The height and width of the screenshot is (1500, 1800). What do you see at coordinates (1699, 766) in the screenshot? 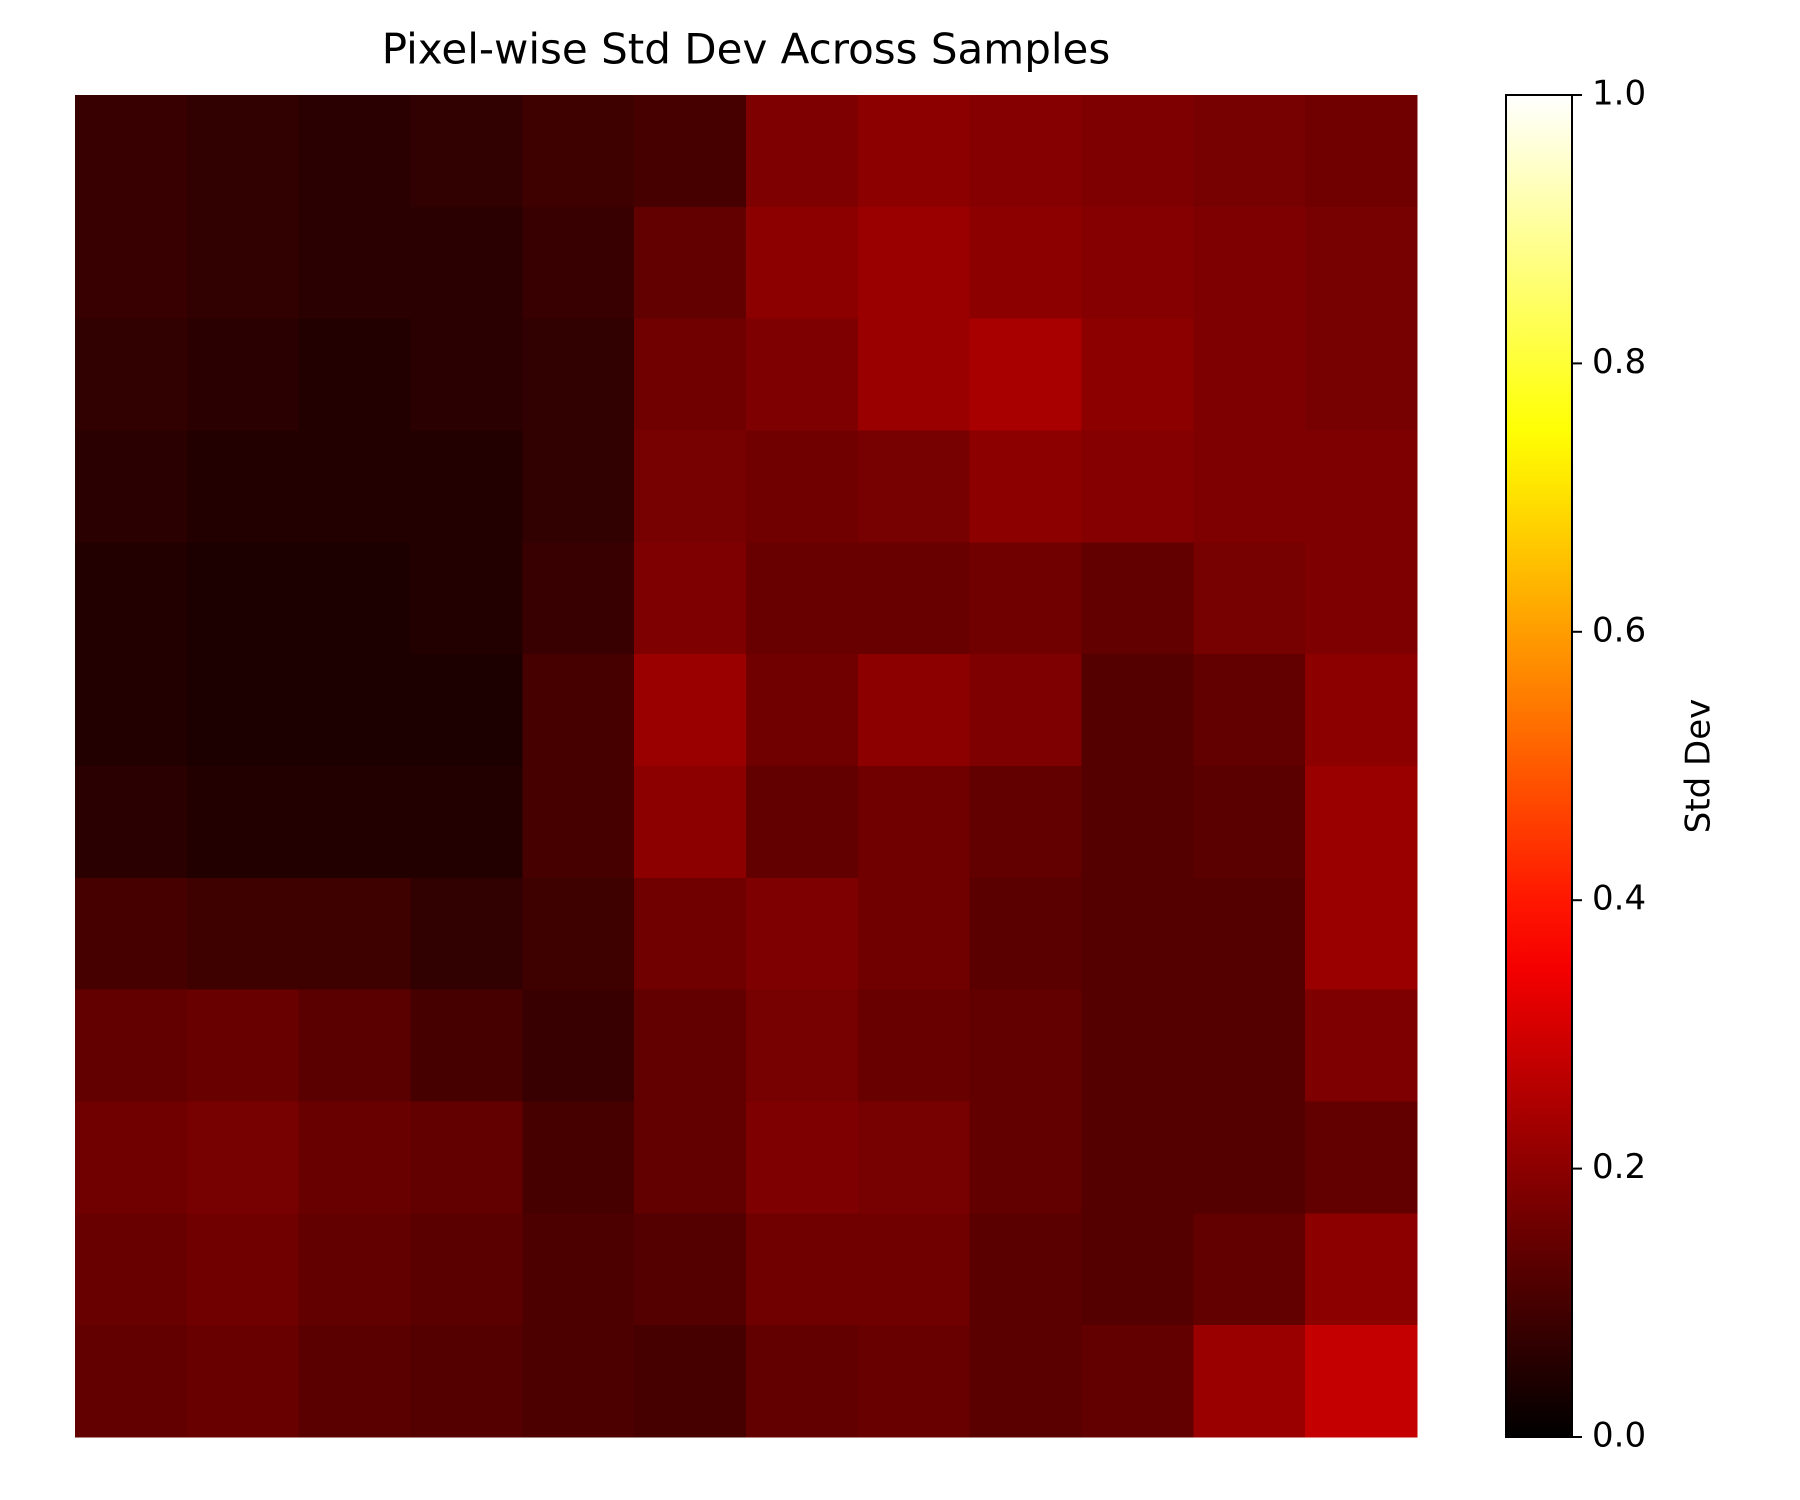
I see `colorbar-label: Std Dev` at bounding box center [1699, 766].